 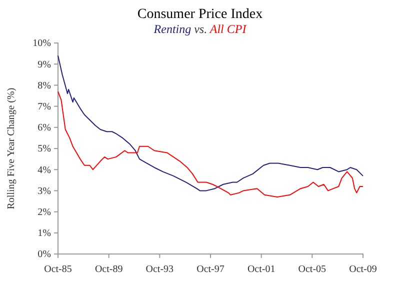 I want to click on y-tick-label: 7%, so click(x=44, y=107).